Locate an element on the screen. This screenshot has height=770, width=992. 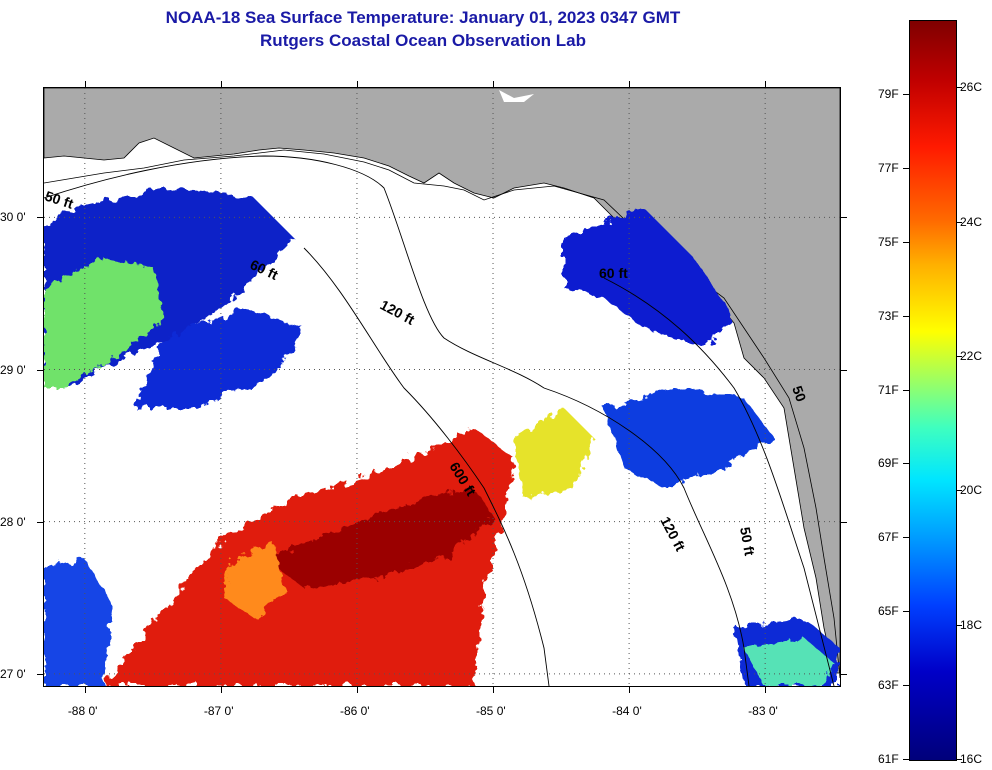
colorbar-fahrenheit-label: 75F is located at coordinates (888, 241).